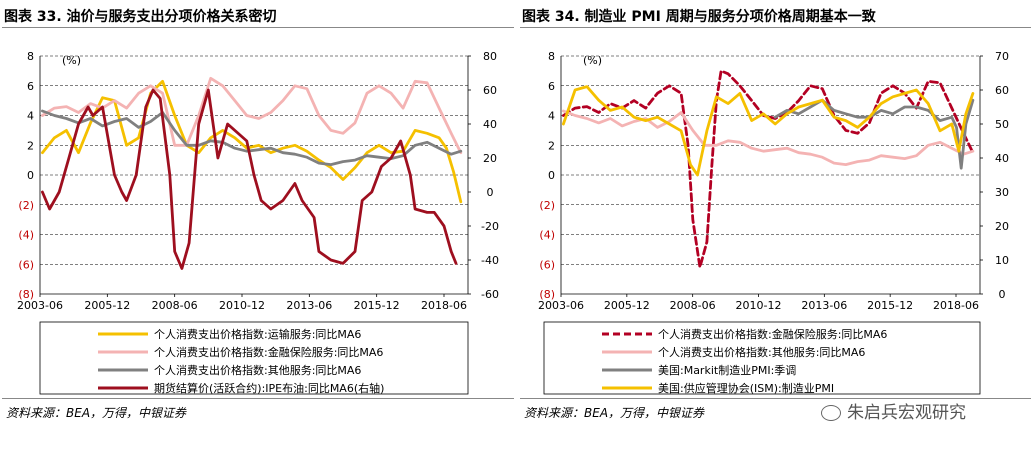 Image resolution: width=1033 pixels, height=458 pixels. I want to click on legend-label: 期货结算价(活跃合约):IPE布油:同比MA6(右轴), so click(269, 388).